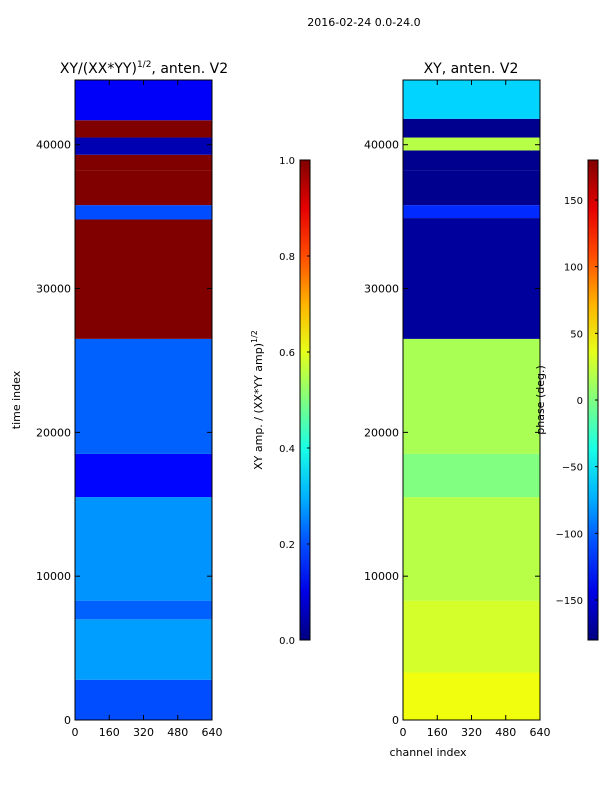  Describe the element at coordinates (573, 268) in the screenshot. I see `colorbar-tick-label: 100` at that location.